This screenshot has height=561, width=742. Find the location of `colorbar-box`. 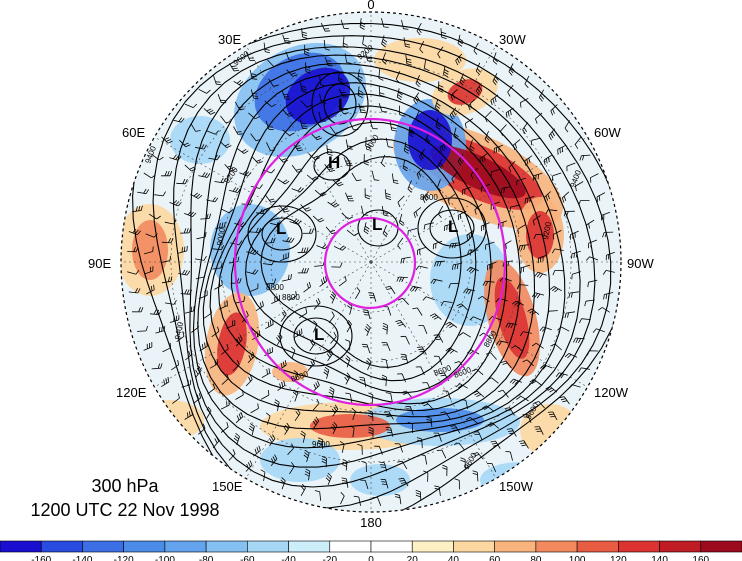

colorbar-box is located at coordinates (556, 546).